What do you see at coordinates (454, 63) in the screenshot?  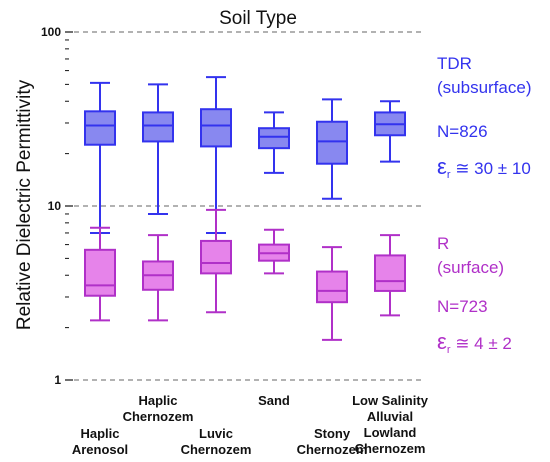 I see `tdr-series-name: TDR` at bounding box center [454, 63].